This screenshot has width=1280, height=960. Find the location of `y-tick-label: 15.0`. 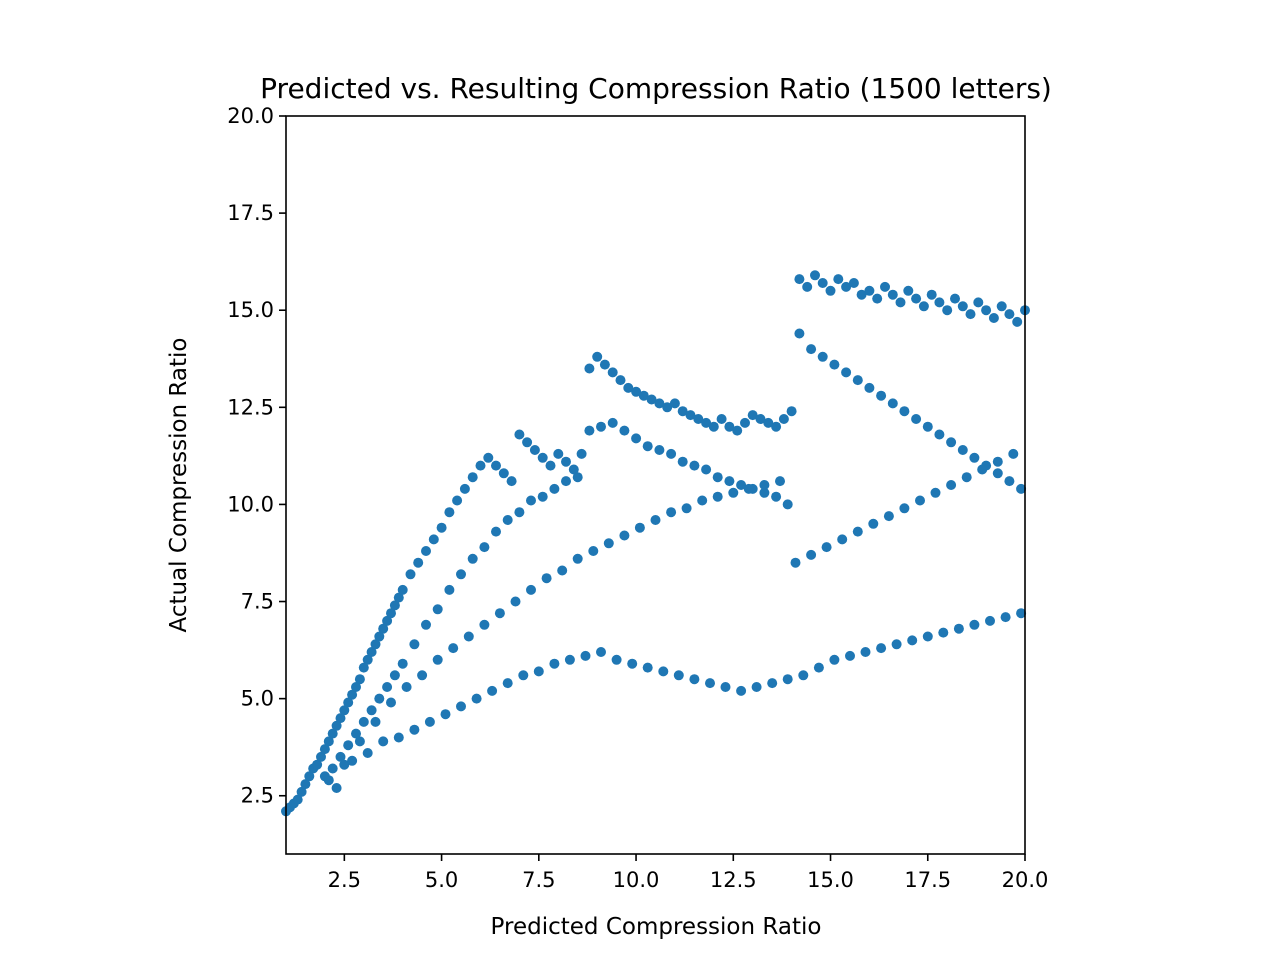

y-tick-label: 15.0 is located at coordinates (250, 310).